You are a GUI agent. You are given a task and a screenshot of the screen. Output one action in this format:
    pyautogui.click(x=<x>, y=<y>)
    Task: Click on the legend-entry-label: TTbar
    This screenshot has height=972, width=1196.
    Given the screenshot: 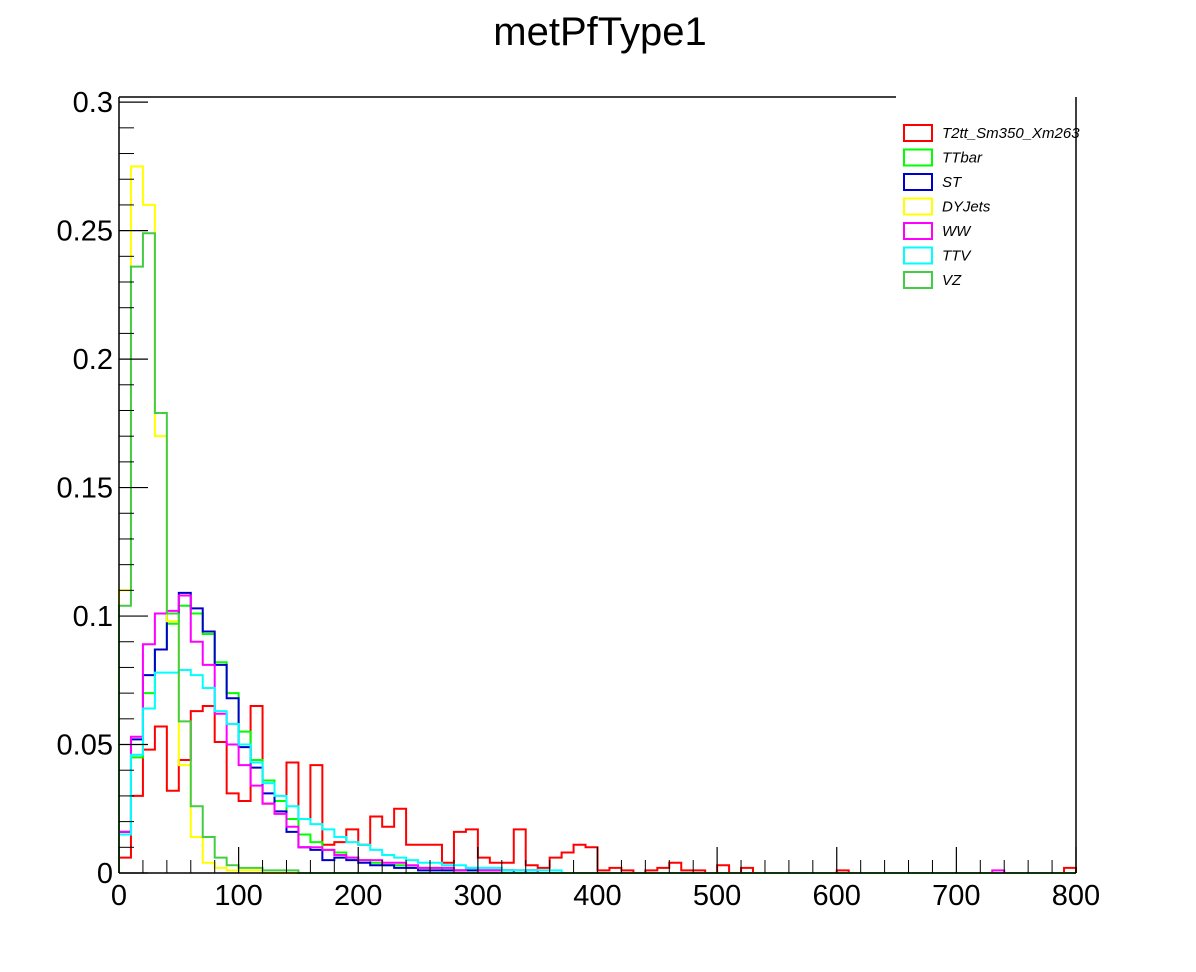 What is the action you would take?
    pyautogui.click(x=962, y=158)
    